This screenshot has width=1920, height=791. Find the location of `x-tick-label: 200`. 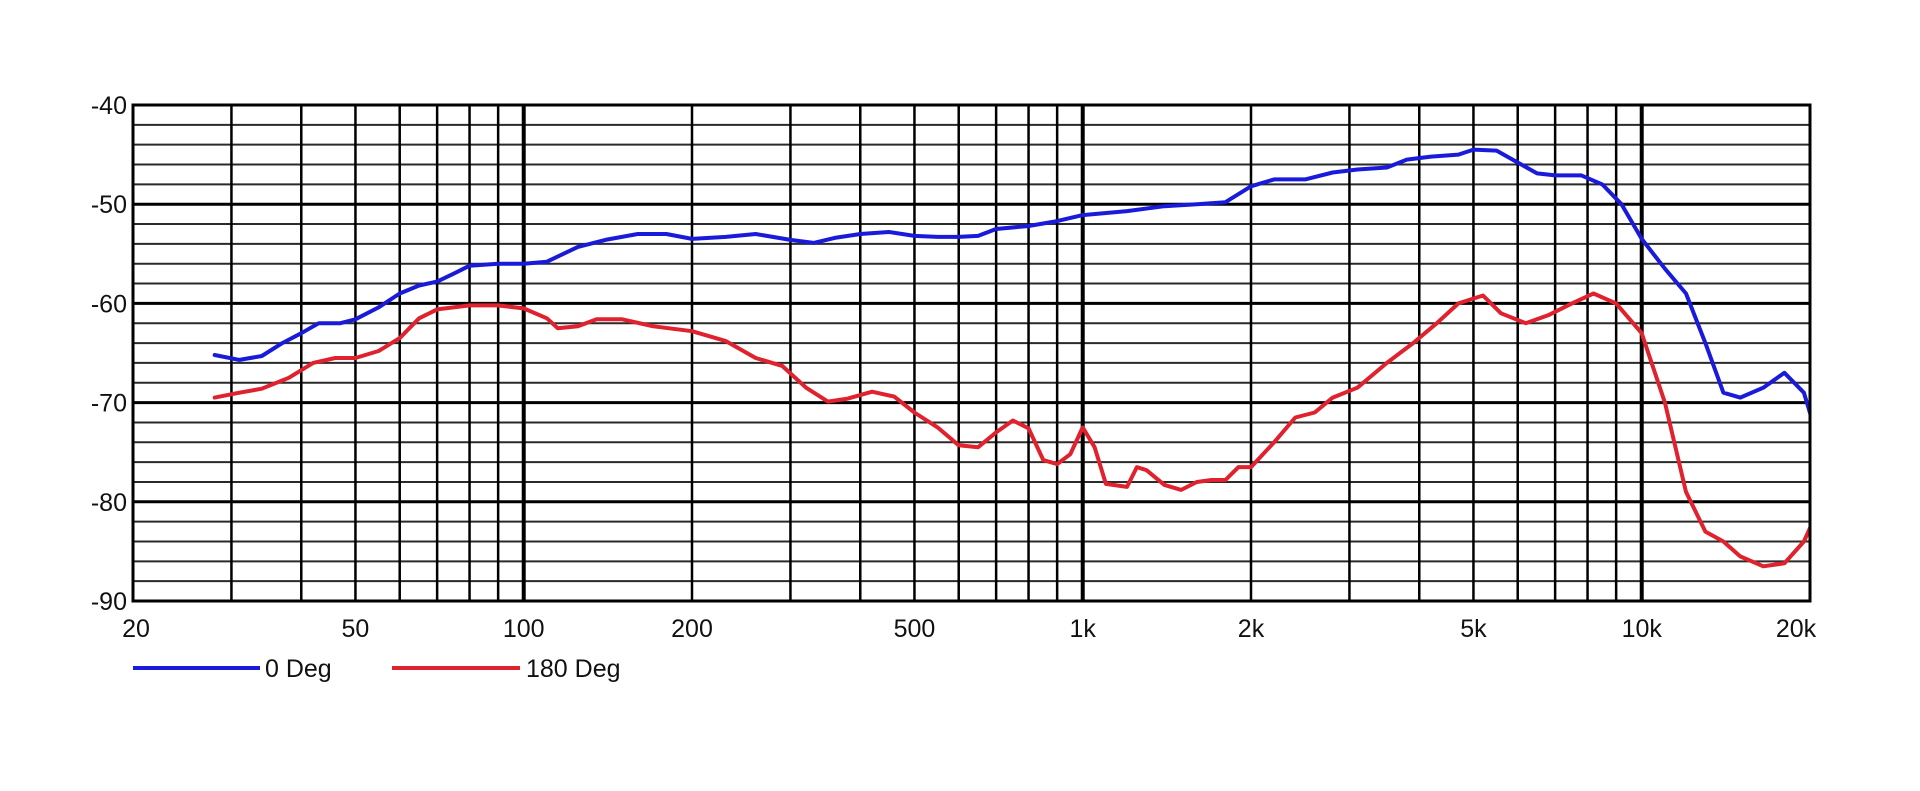

x-tick-label: 200 is located at coordinates (692, 629).